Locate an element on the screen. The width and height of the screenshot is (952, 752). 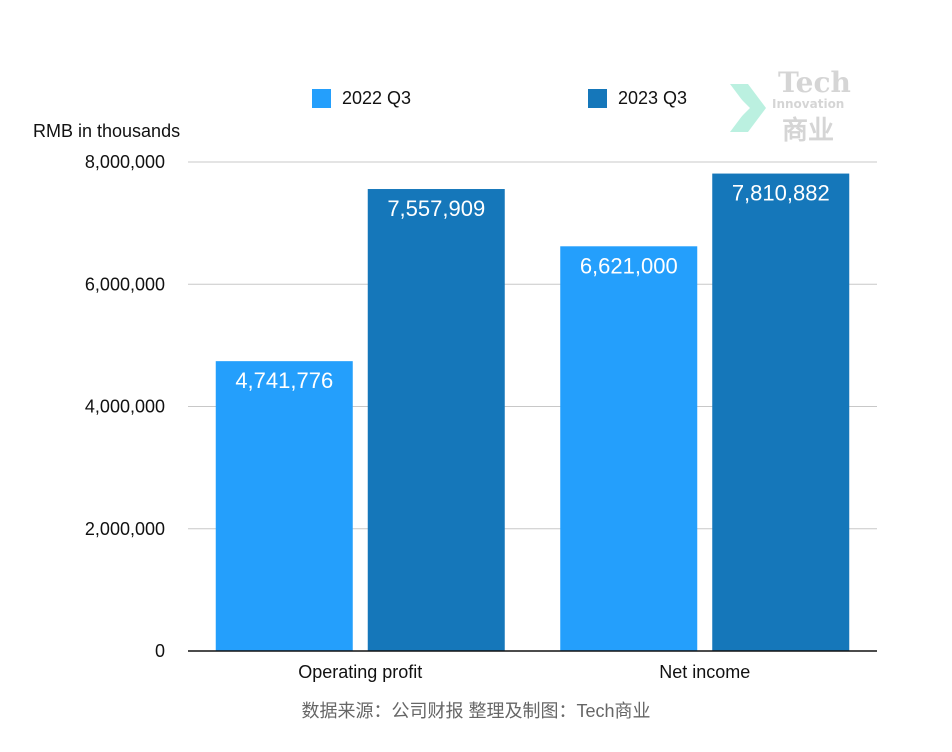
legend-item-2022-q3: 2022 Q3 is located at coordinates (361, 98).